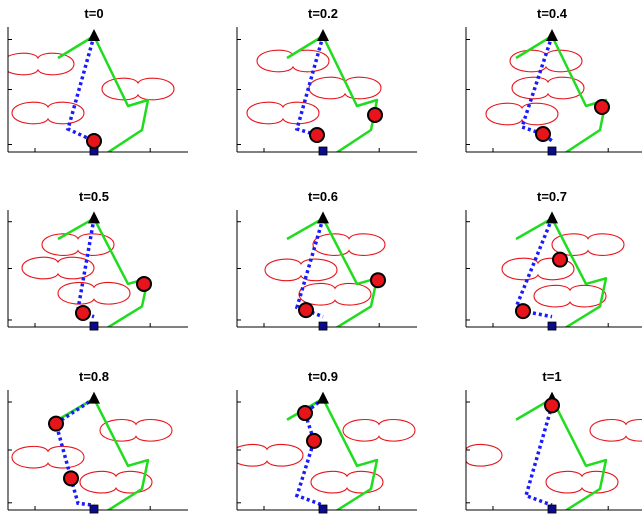 The image size is (642, 527). I want to click on panel-title: t=0.8, so click(94, 376).